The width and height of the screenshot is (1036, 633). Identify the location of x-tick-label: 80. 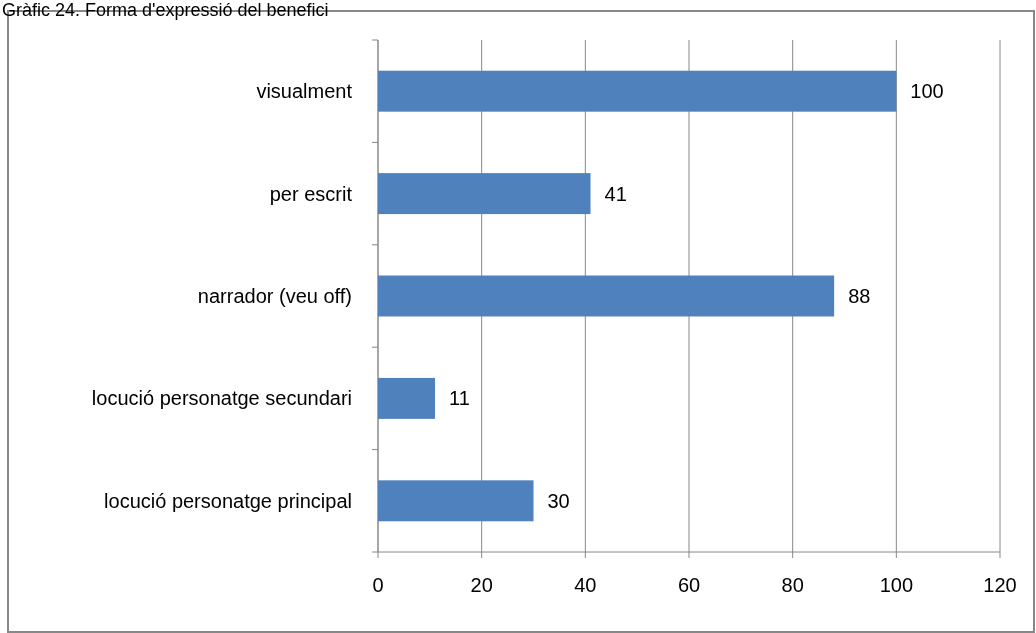
(792, 585).